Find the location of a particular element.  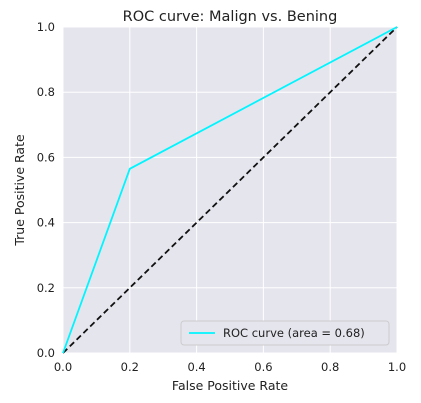

y-tick-label: 0.4 is located at coordinates (46, 223).